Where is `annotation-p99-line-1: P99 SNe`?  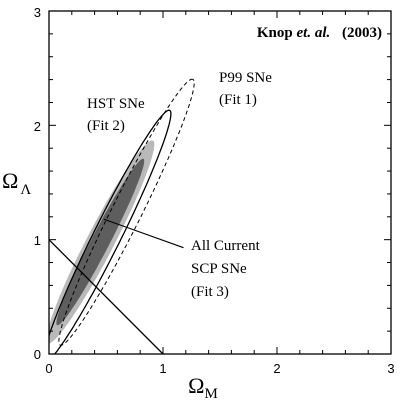
annotation-p99-line-1: P99 SNe is located at coordinates (245, 78).